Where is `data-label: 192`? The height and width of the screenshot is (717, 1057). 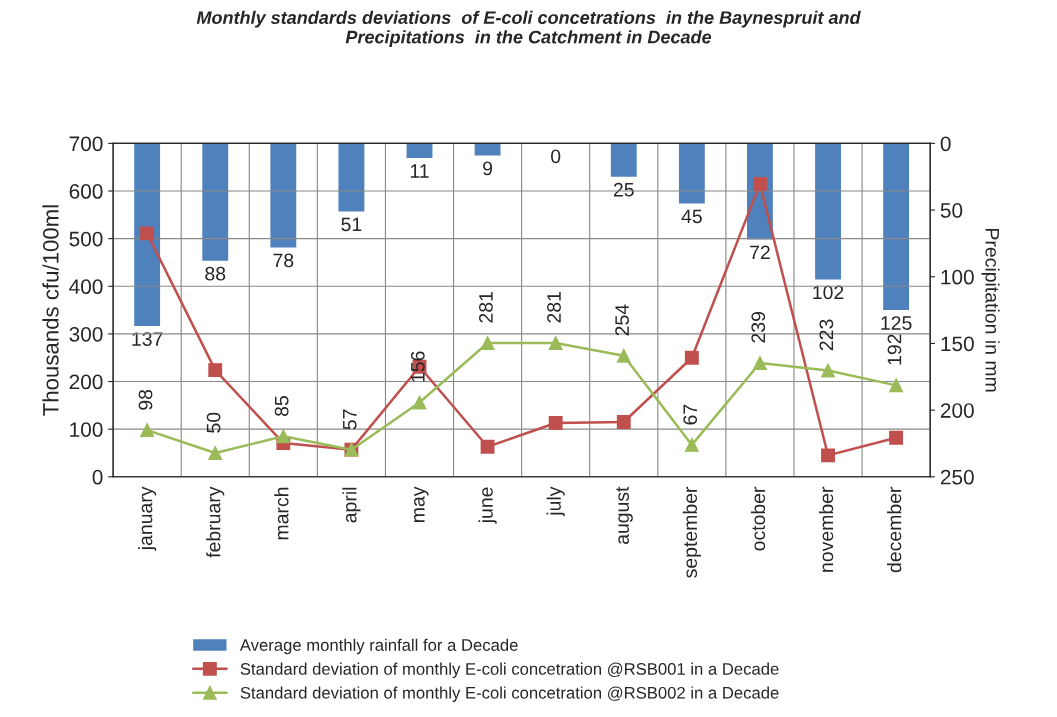 data-label: 192 is located at coordinates (894, 349).